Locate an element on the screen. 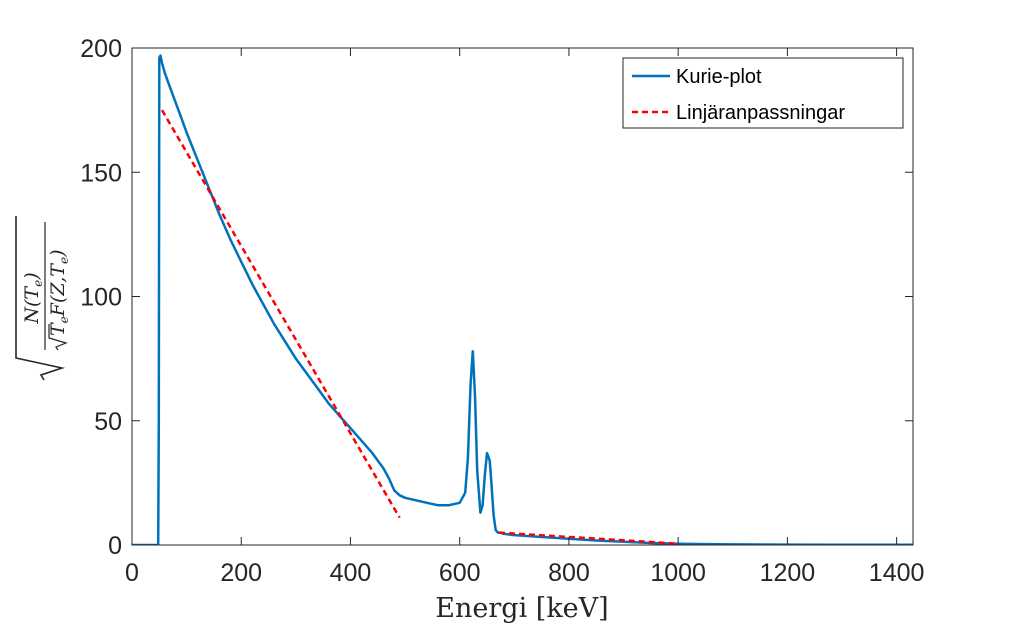  legend-label-fit: Linjäranpassningar is located at coordinates (760, 113).